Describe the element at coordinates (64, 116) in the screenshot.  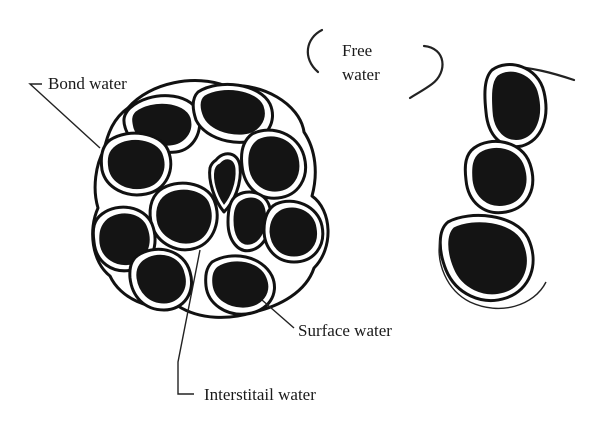
I see `bond-water-leader` at that location.